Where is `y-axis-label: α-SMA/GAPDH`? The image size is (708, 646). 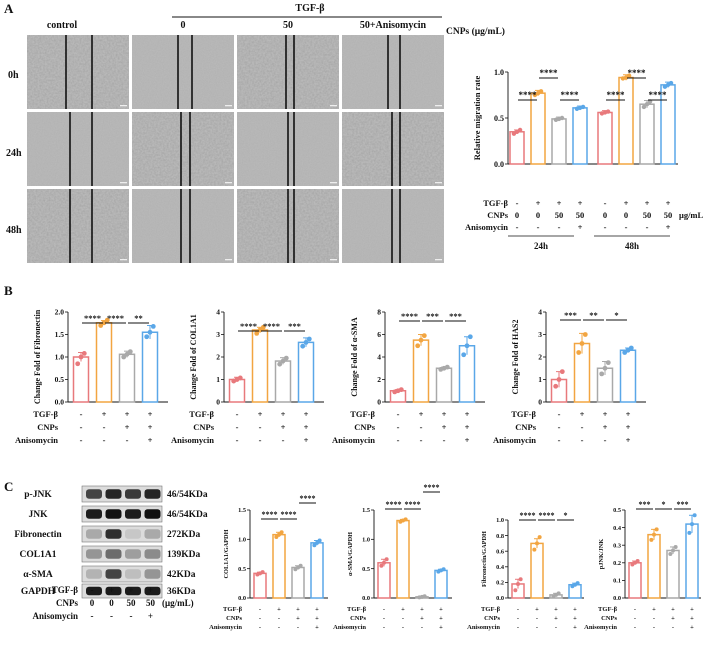
y-axis-label: α-SMA/GAPDH is located at coordinates (350, 554).